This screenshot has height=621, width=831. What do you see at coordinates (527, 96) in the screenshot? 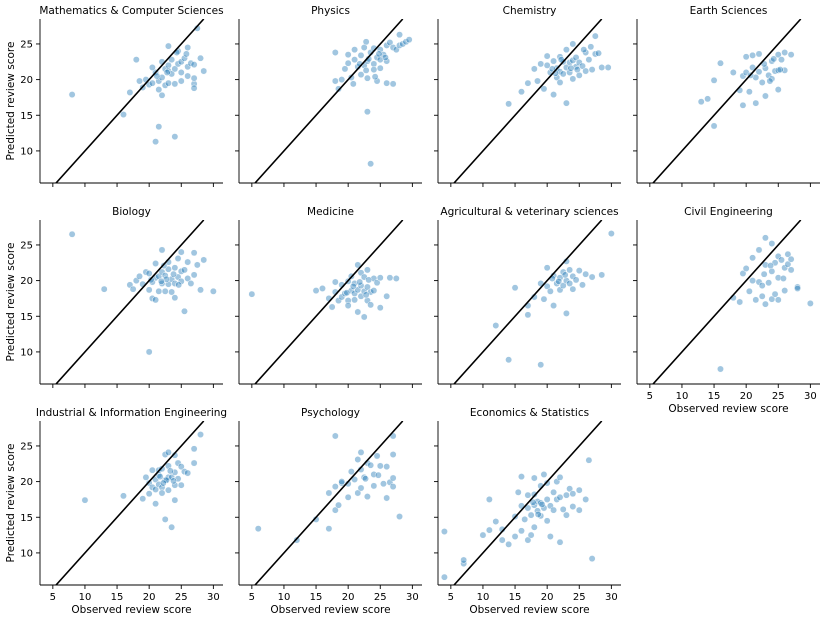
I see `panel-2: Chemistry` at bounding box center [527, 96].